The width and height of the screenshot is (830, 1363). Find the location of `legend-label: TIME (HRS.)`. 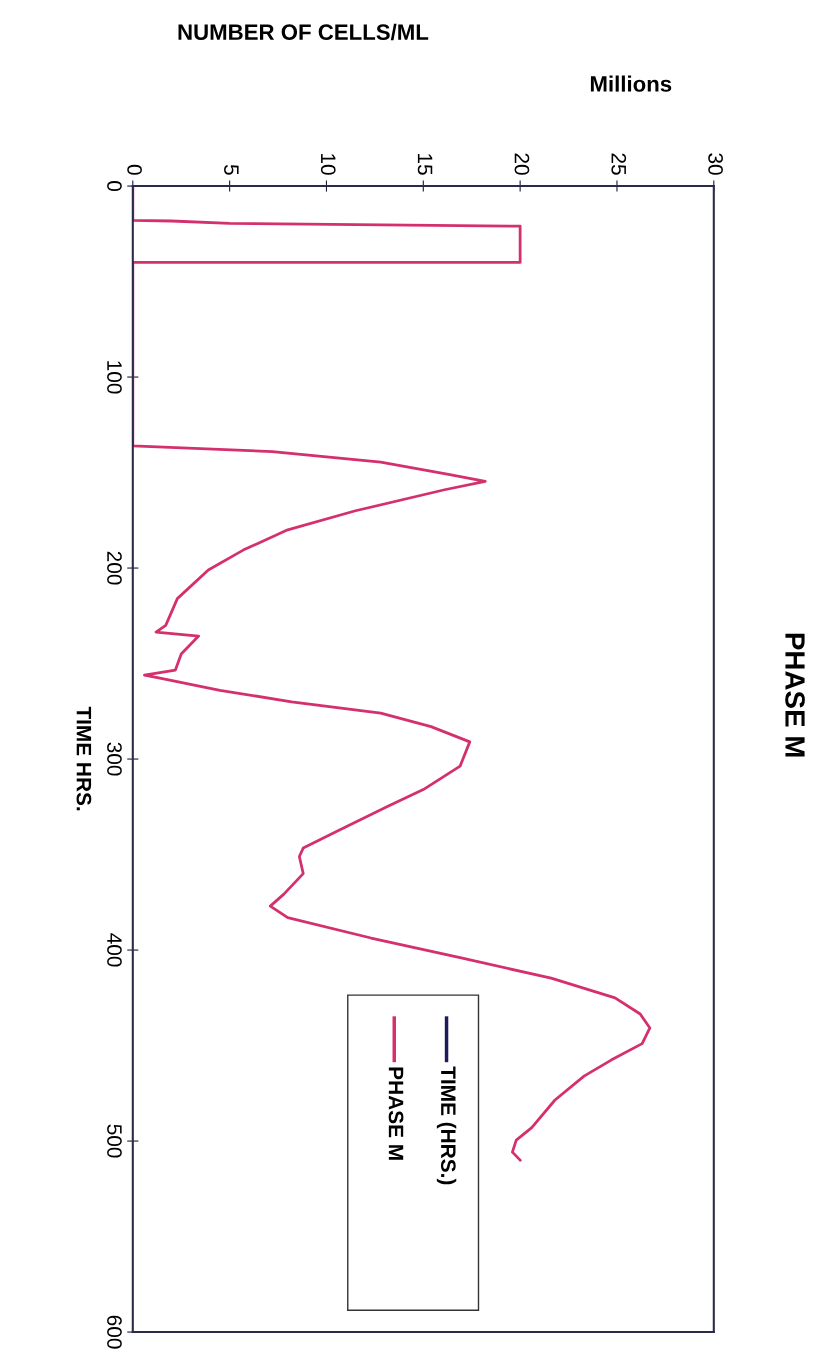

legend-label: TIME (HRS.) is located at coordinates (446, 1125).